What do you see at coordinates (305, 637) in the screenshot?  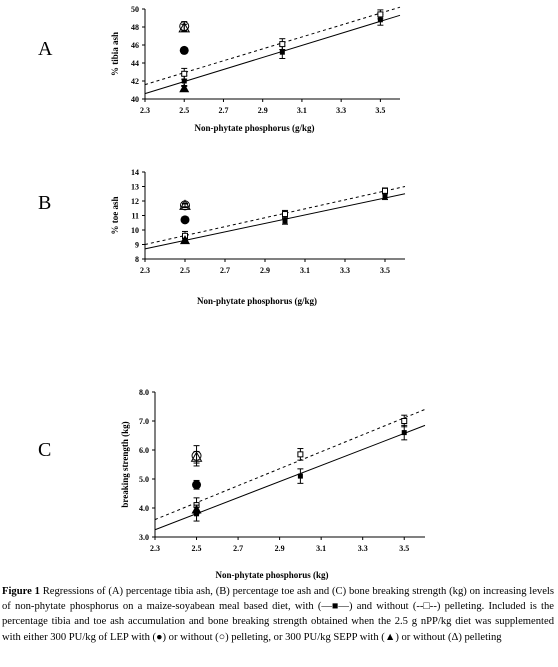 I see `caption-text-5: ) pelleting, or 300 PU/kg SEPP with (` at bounding box center [305, 637].